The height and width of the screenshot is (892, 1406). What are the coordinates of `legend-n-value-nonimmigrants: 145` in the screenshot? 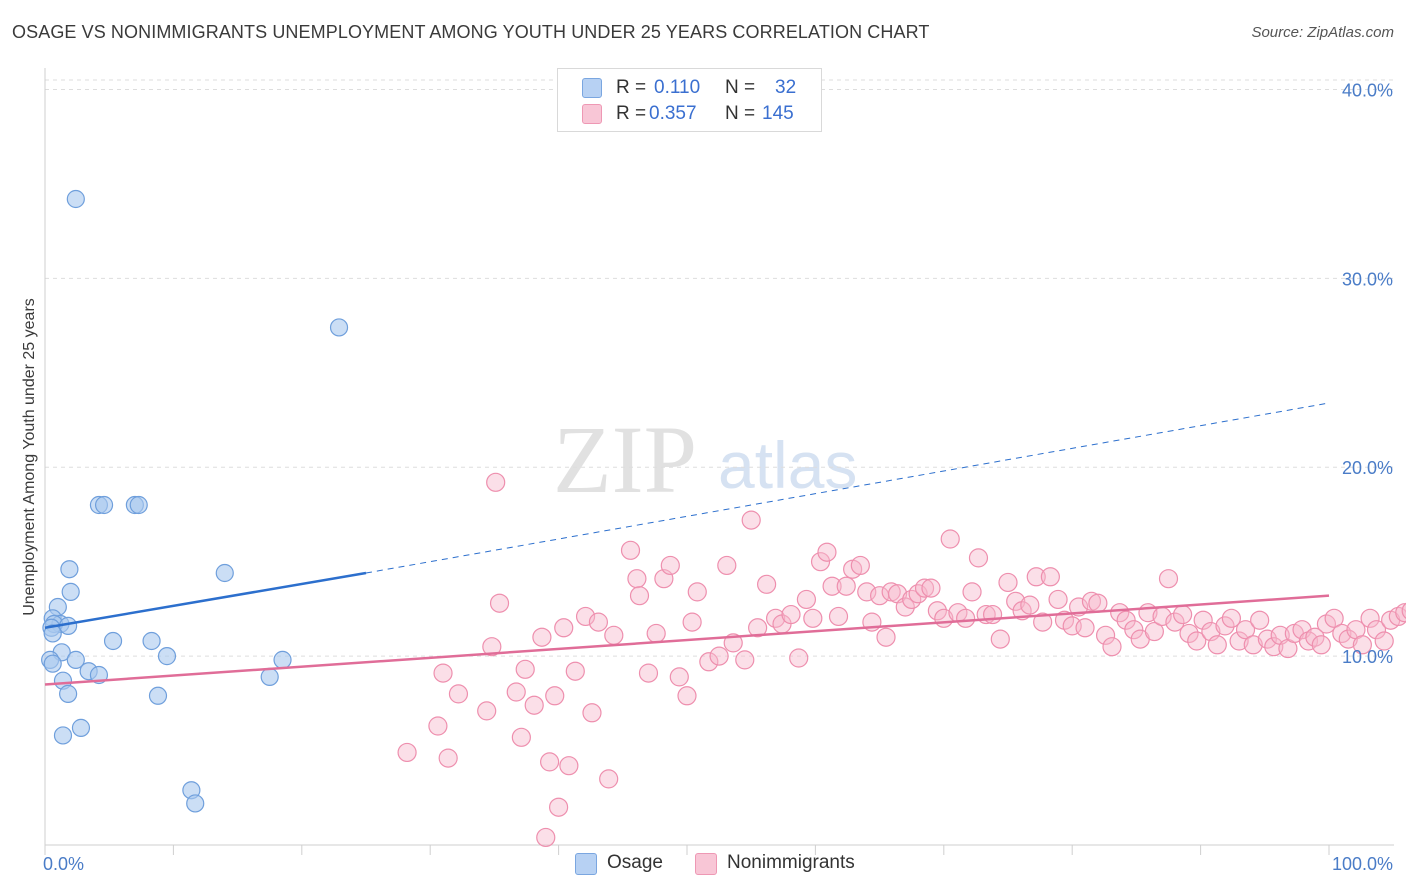 It's located at (778, 113).